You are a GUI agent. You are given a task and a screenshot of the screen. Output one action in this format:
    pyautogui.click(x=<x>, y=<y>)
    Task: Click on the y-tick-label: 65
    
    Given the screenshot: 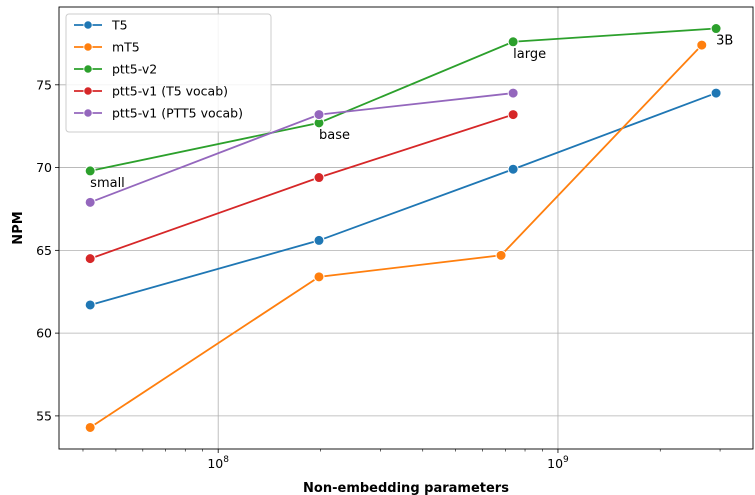 What is the action you would take?
    pyautogui.click(x=44, y=250)
    